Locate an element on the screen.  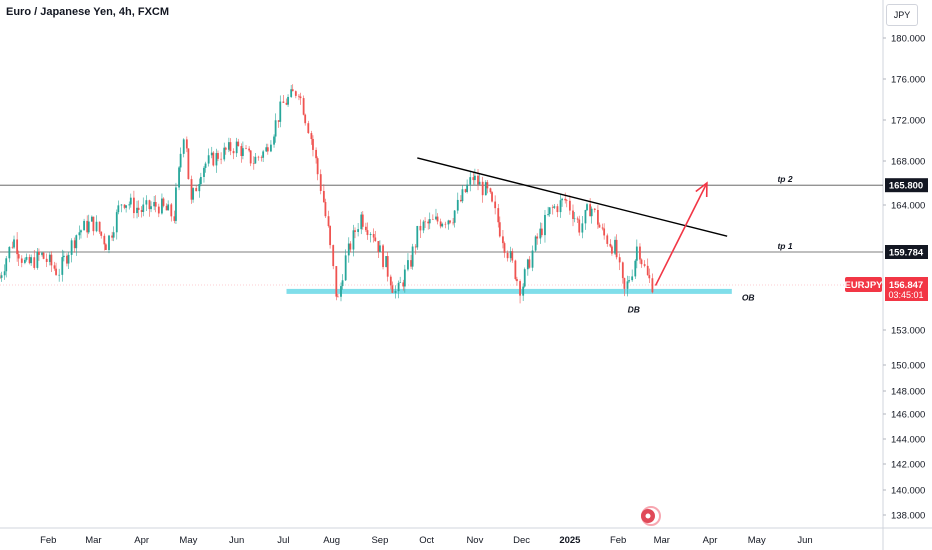
replay-icon is located at coordinates (651, 516).